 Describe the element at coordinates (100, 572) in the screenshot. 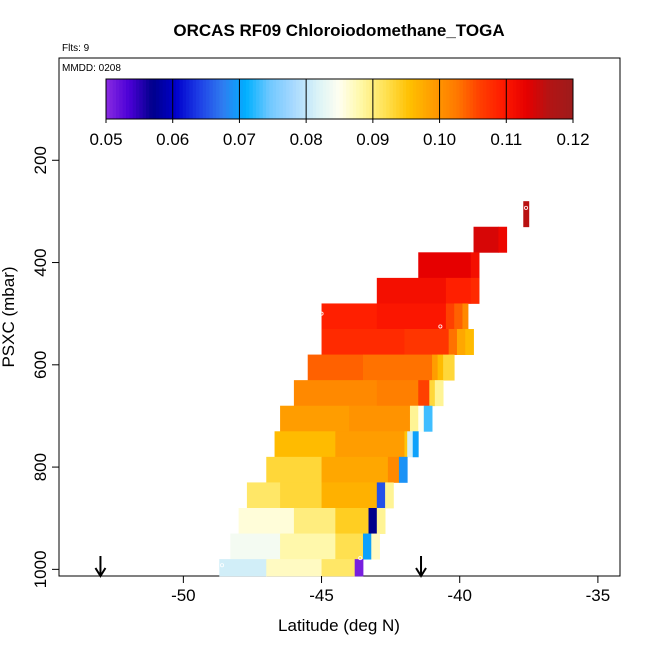

I see `latitude-arrow-head` at that location.